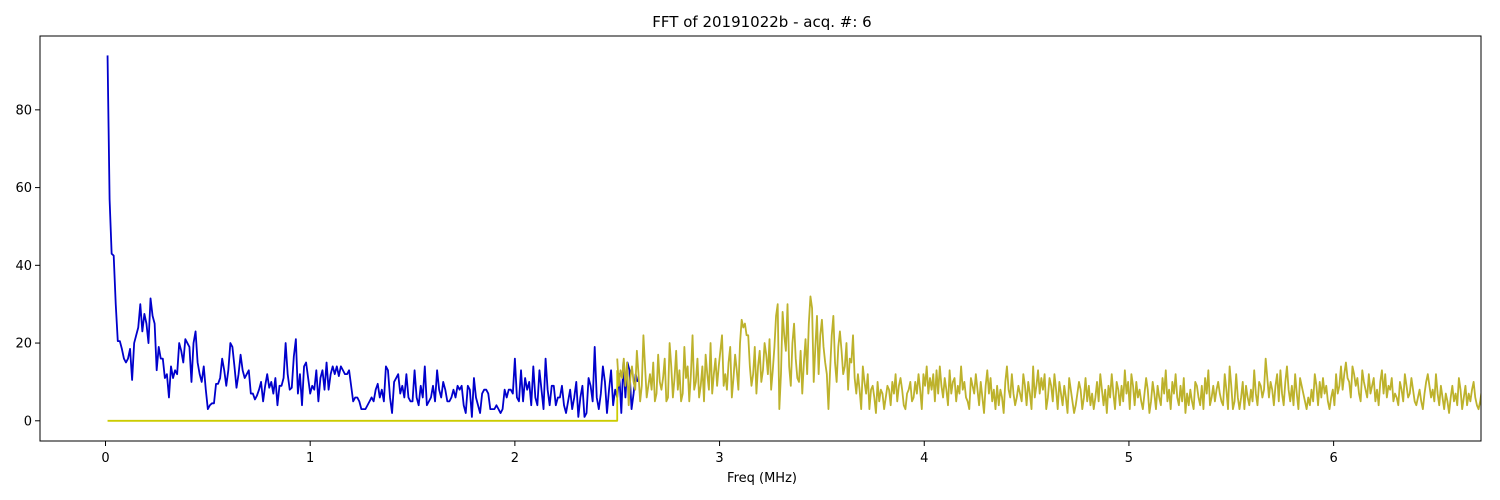  I want to click on y-tick-label: 0, so click(28, 421).